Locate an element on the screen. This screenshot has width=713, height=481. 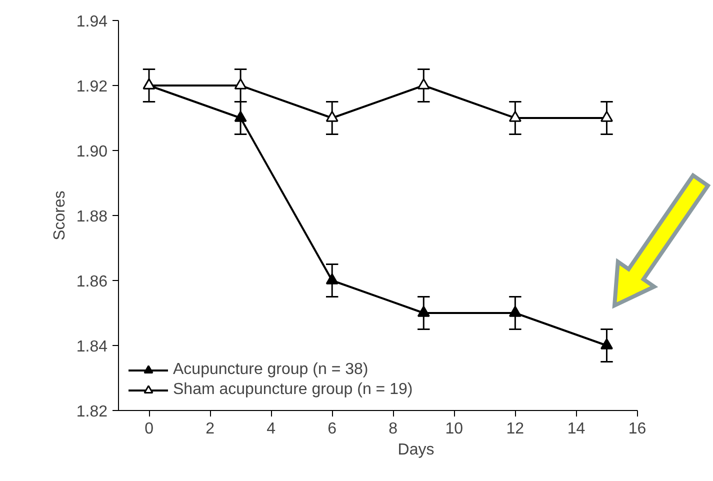
x-tick-label: 0 is located at coordinates (149, 429).